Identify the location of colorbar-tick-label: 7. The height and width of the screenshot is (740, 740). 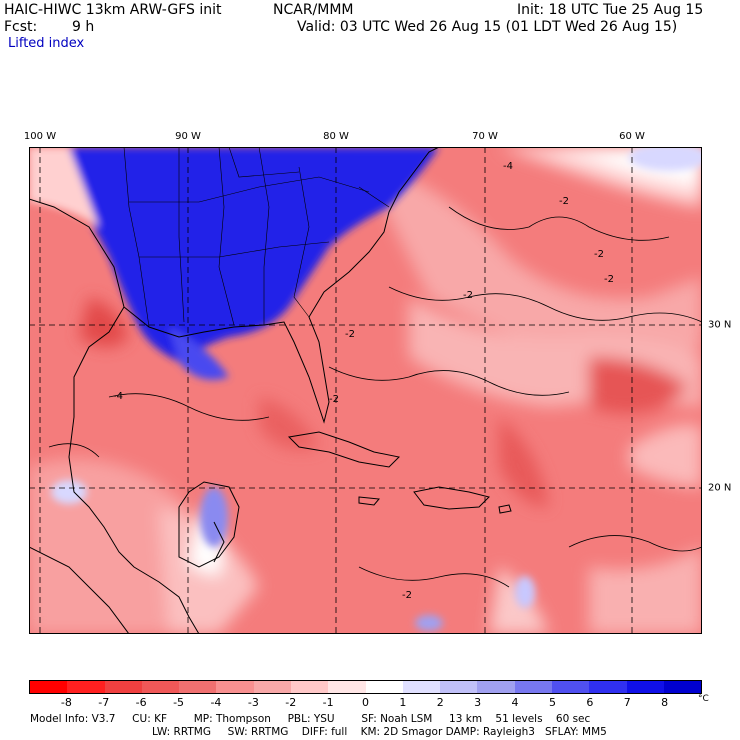
(627, 702).